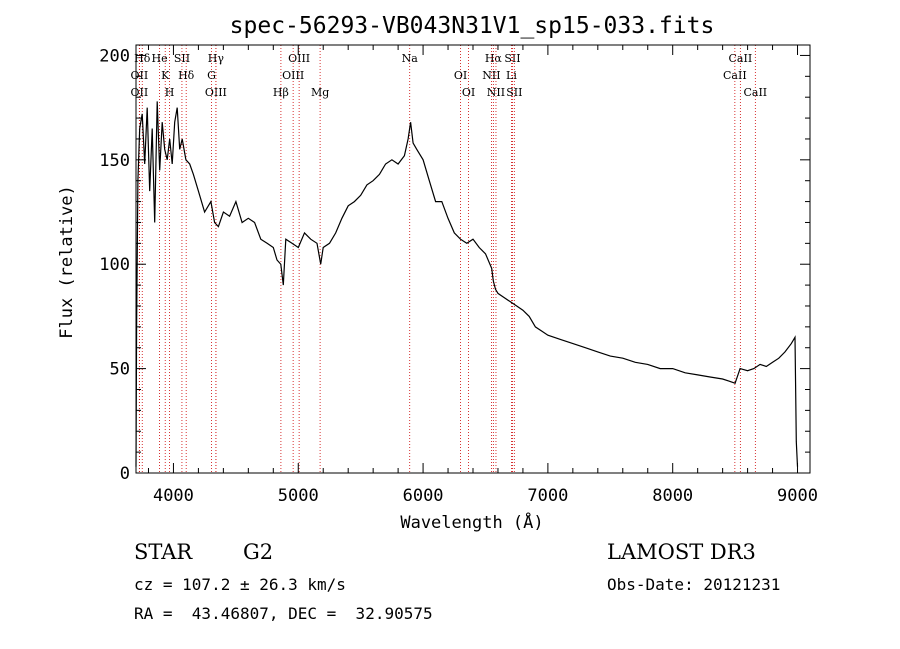  I want to click on survey-label: LAMOST DR3, so click(681, 552).